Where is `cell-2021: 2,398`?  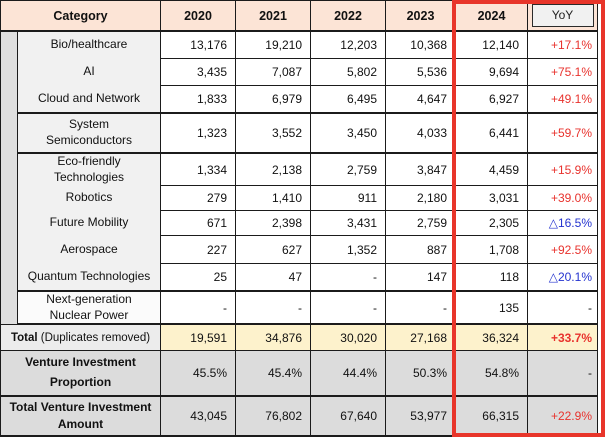
cell-2021: 2,398 is located at coordinates (273, 223).